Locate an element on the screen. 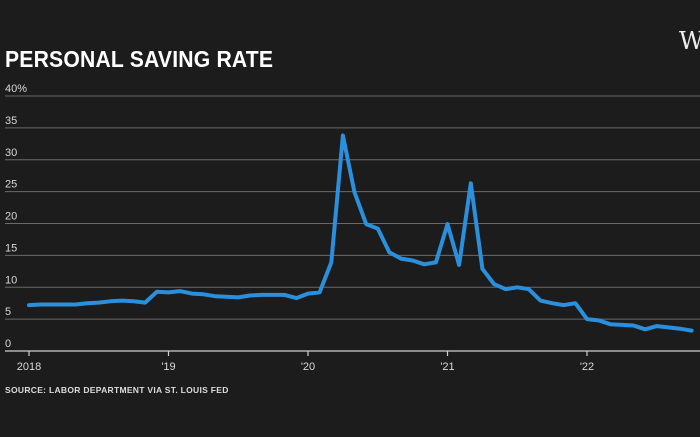  x-tick-label: '22 is located at coordinates (587, 367).